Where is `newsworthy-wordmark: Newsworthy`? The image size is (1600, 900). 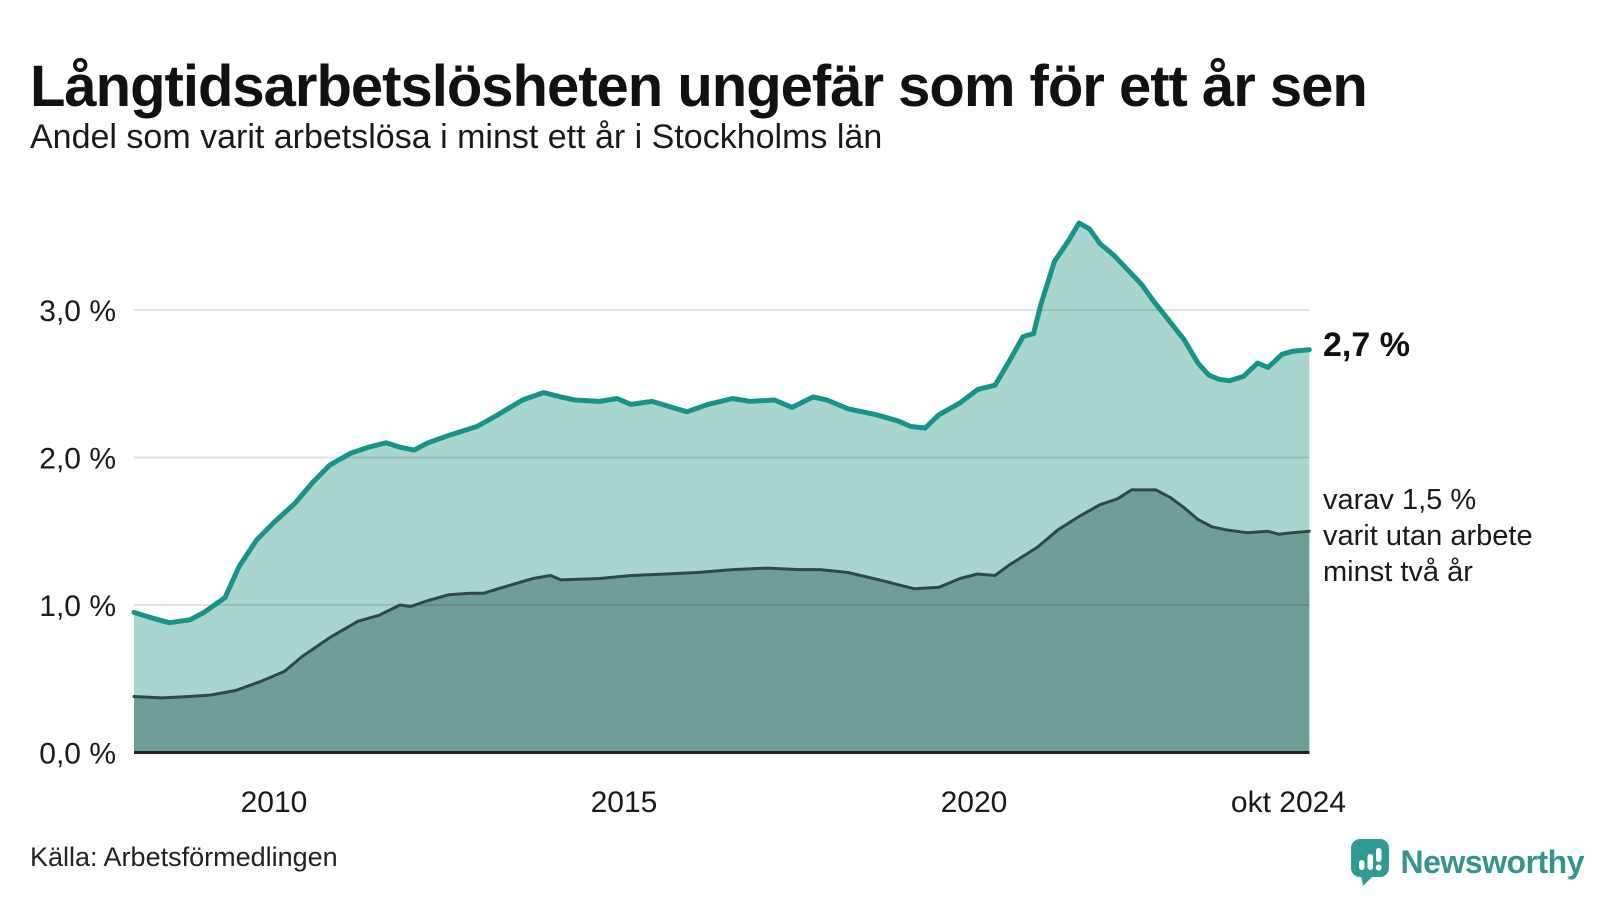 newsworthy-wordmark: Newsworthy is located at coordinates (1492, 861).